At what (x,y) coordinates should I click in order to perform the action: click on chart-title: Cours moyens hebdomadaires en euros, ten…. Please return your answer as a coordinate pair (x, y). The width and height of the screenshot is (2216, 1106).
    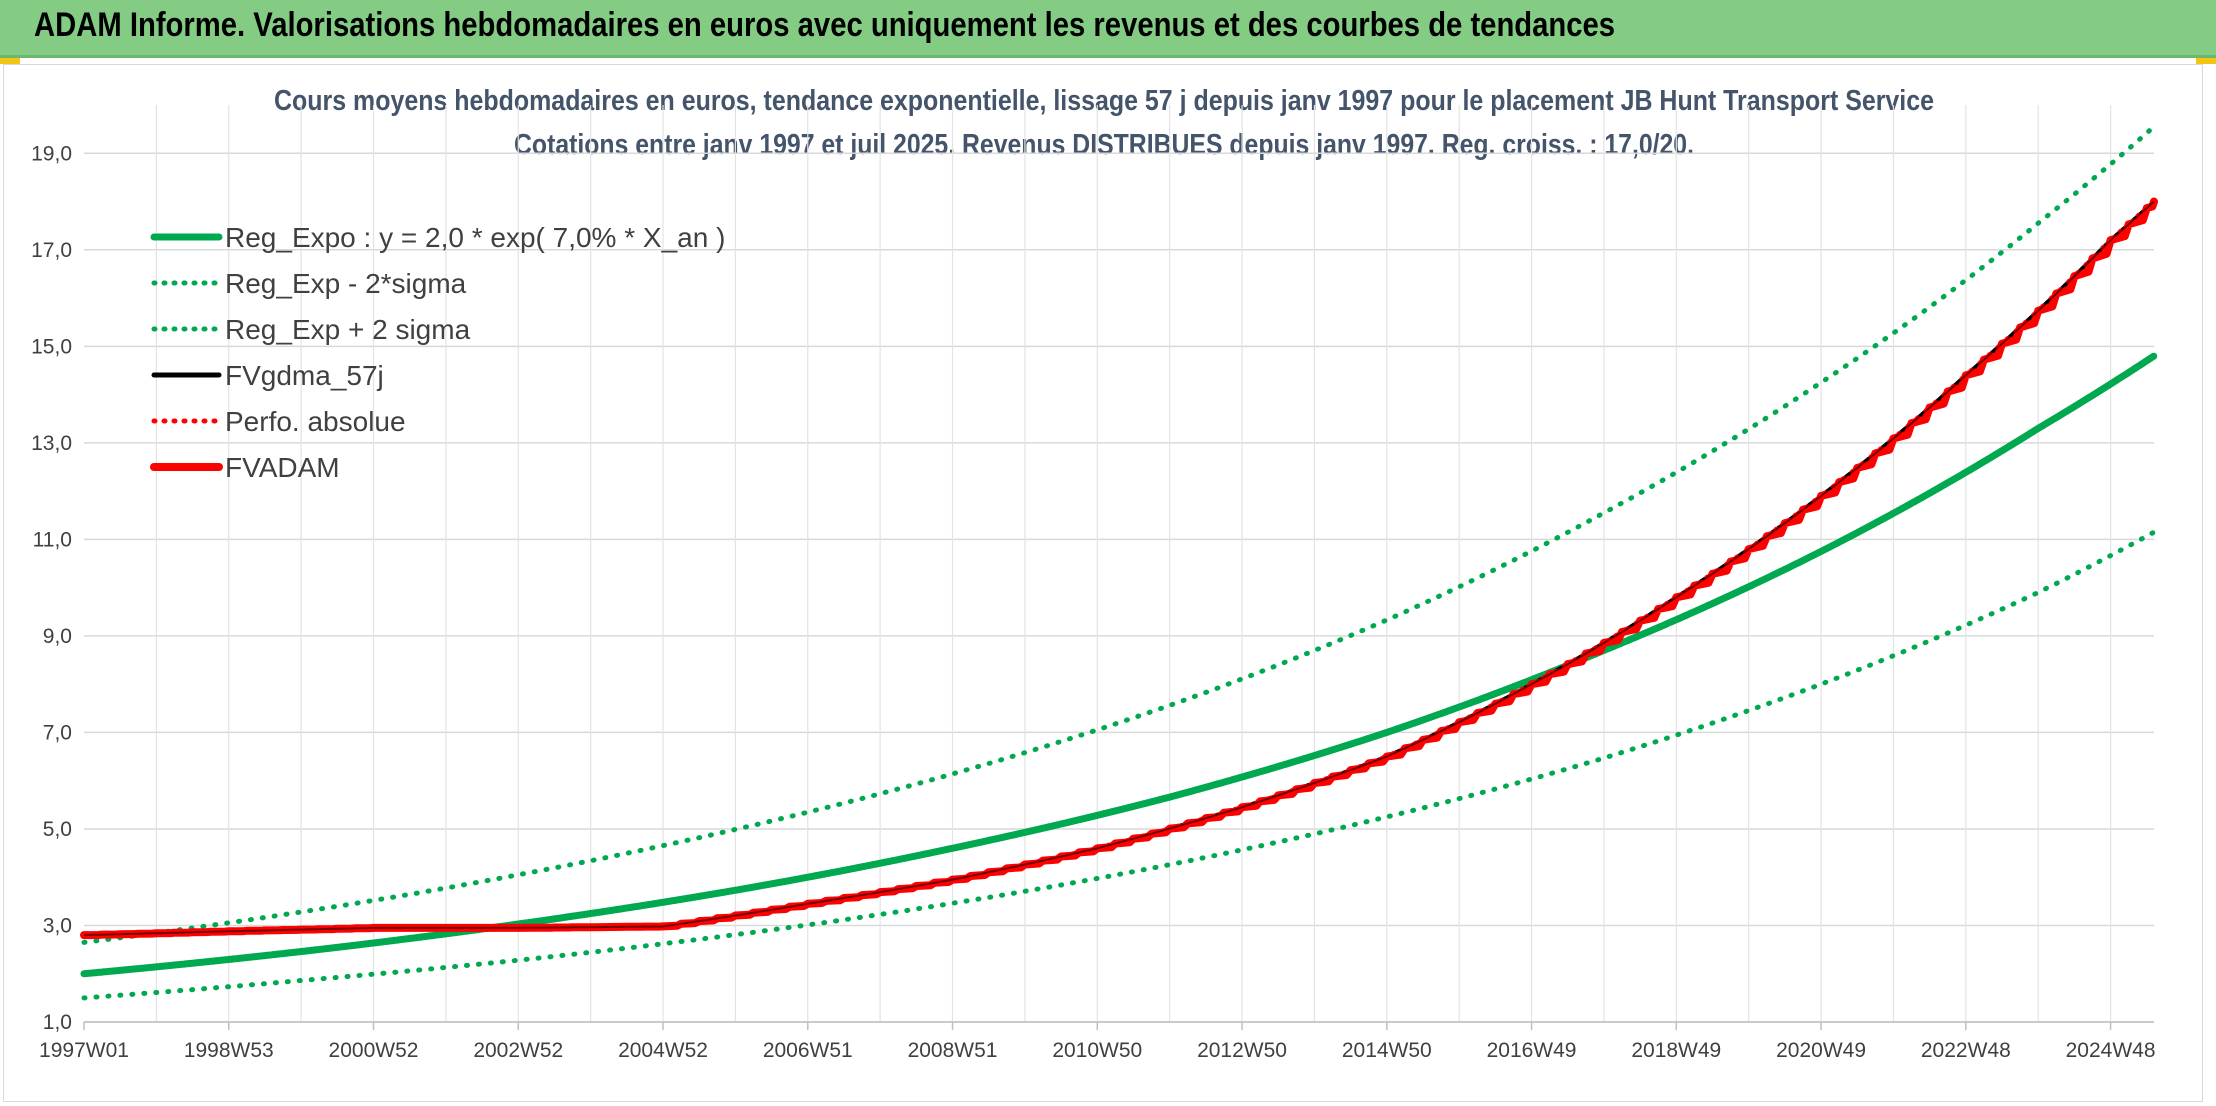
    Looking at the image, I should click on (1104, 101).